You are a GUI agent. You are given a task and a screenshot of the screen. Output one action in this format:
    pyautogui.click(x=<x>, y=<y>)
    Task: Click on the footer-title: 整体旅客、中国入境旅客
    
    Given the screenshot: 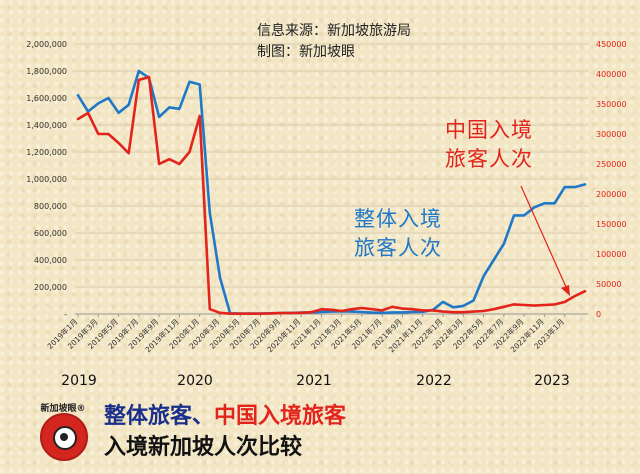 What is the action you would take?
    pyautogui.click(x=225, y=414)
    